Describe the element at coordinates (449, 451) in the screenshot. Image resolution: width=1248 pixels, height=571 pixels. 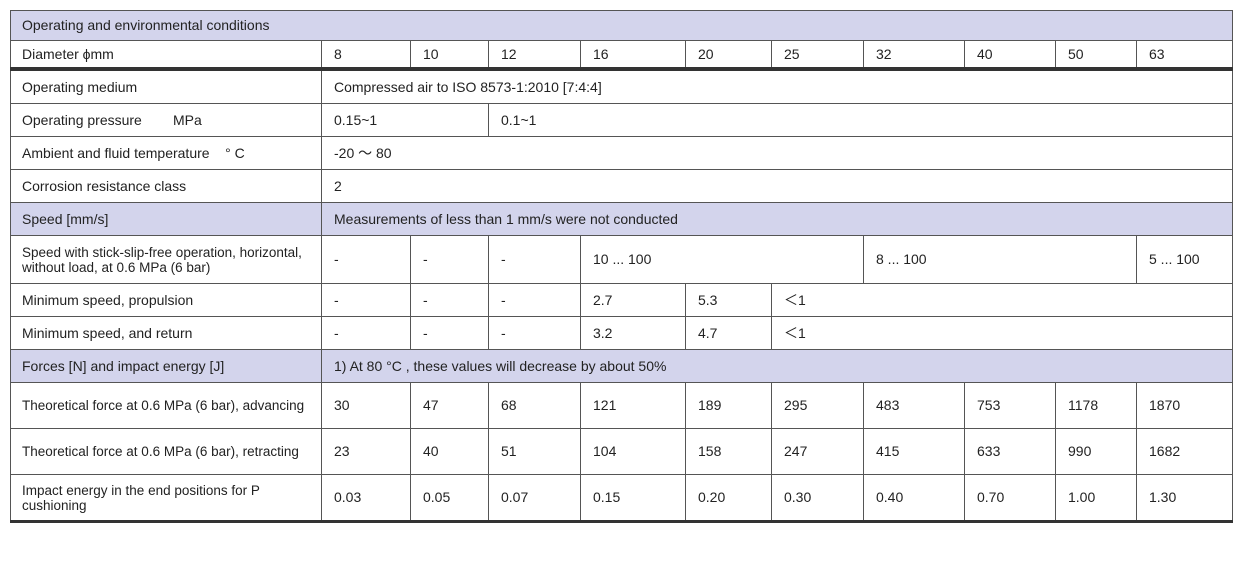
I see `value-cell: 40` at that location.